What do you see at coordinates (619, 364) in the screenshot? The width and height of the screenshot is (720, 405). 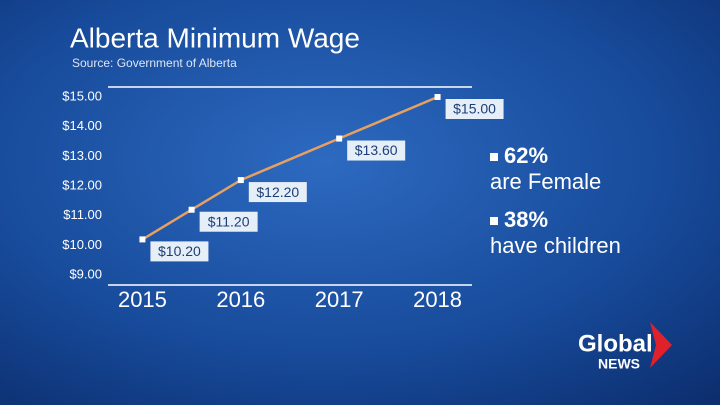 I see `logo-sub: NEWS` at bounding box center [619, 364].